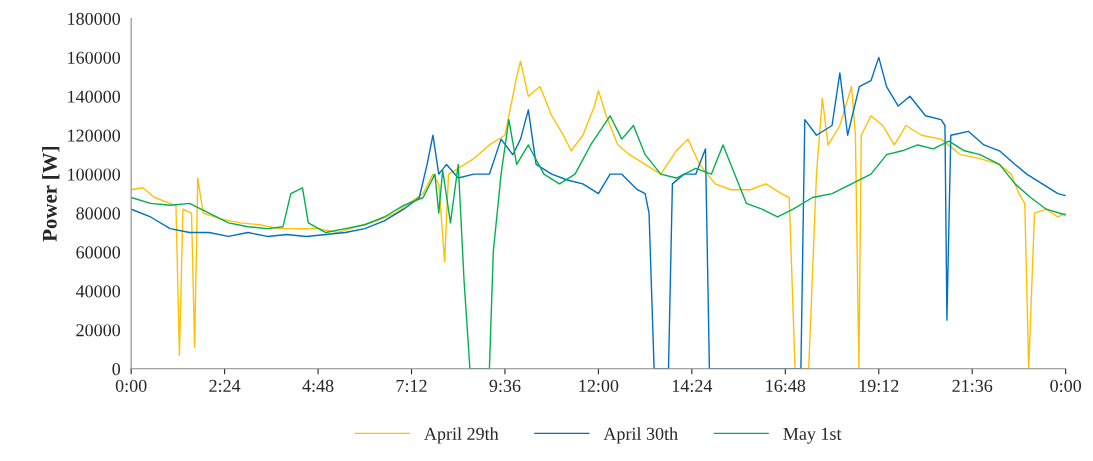 The image size is (1093, 461). What do you see at coordinates (94, 135) in the screenshot?
I see `y-tick-label: 120000` at bounding box center [94, 135].